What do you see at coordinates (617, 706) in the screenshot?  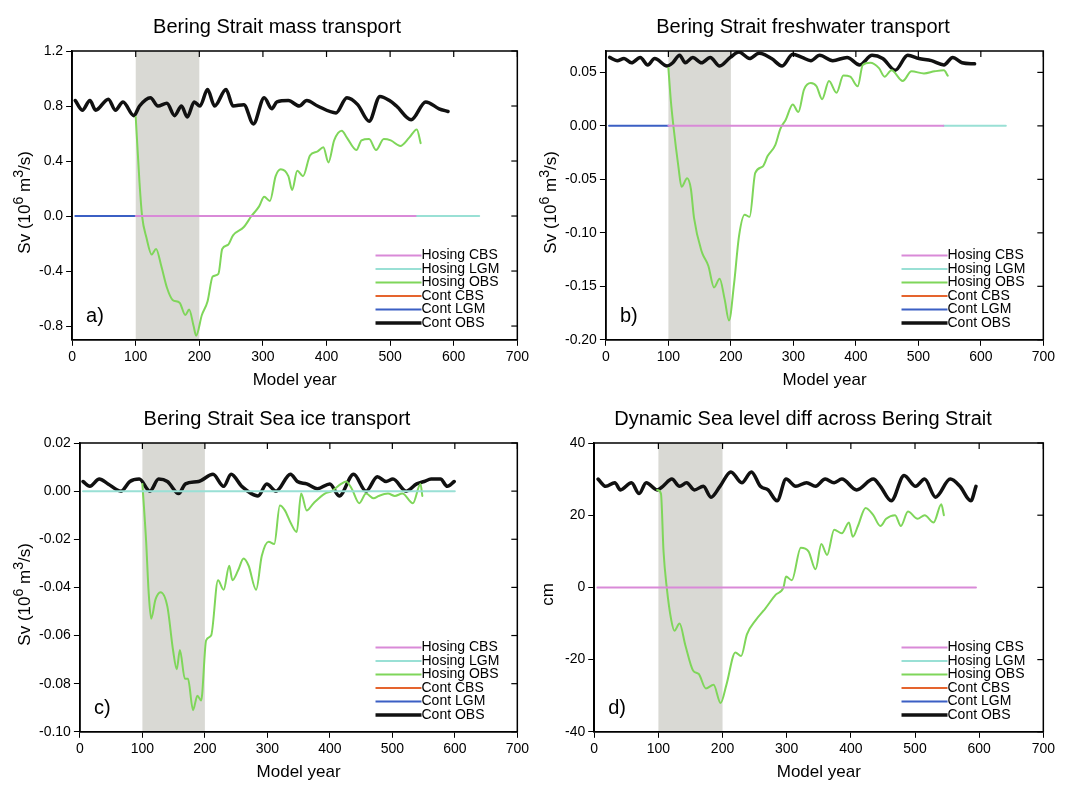 I see `annotation: d)` at bounding box center [617, 706].